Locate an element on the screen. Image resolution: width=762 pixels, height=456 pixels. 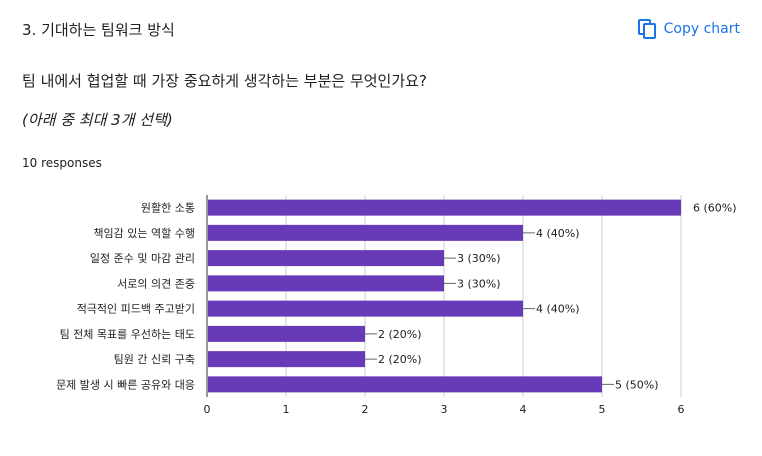
category-label: 적극적인 피드백 주고받기 is located at coordinates (136, 309).